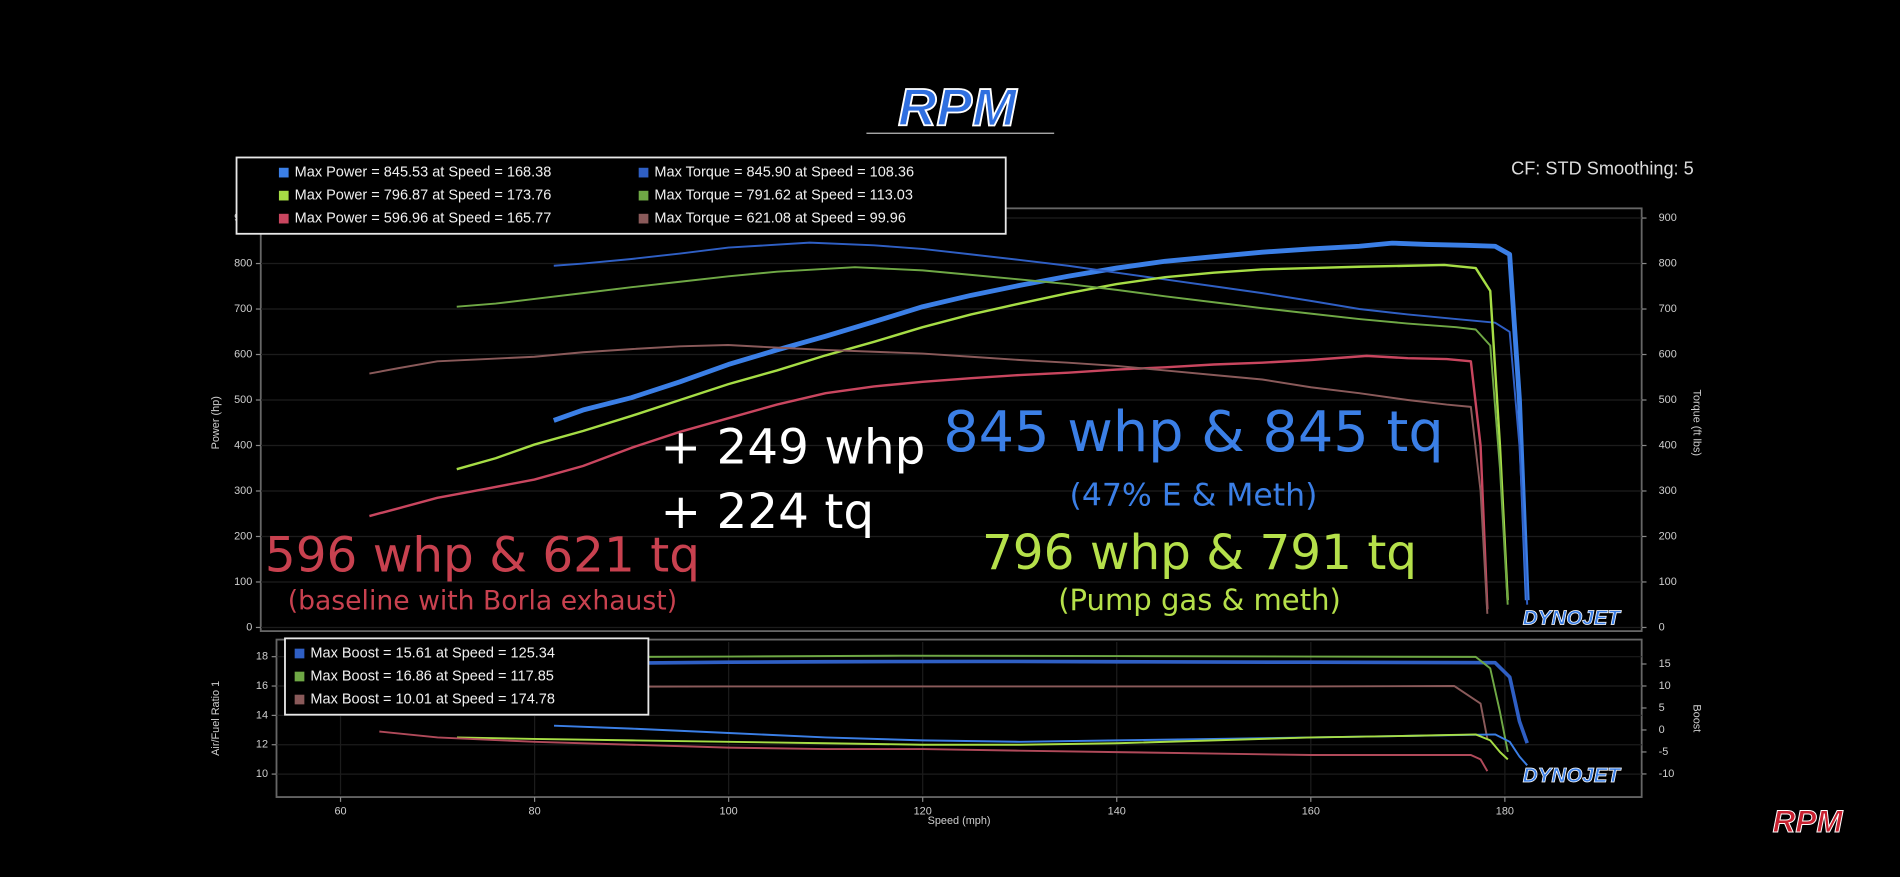  I want to click on y2-tick-label: 15, so click(1665, 664).